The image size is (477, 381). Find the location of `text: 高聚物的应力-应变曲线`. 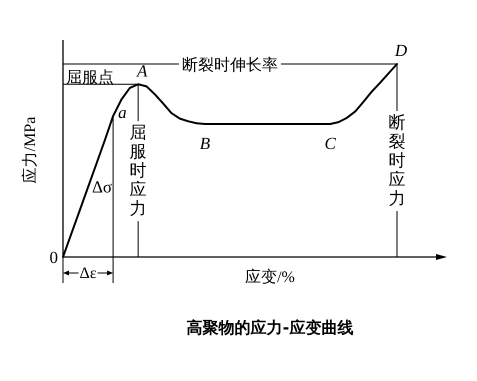

text: 高聚物的应力-应变曲线 is located at coordinates (270, 327).